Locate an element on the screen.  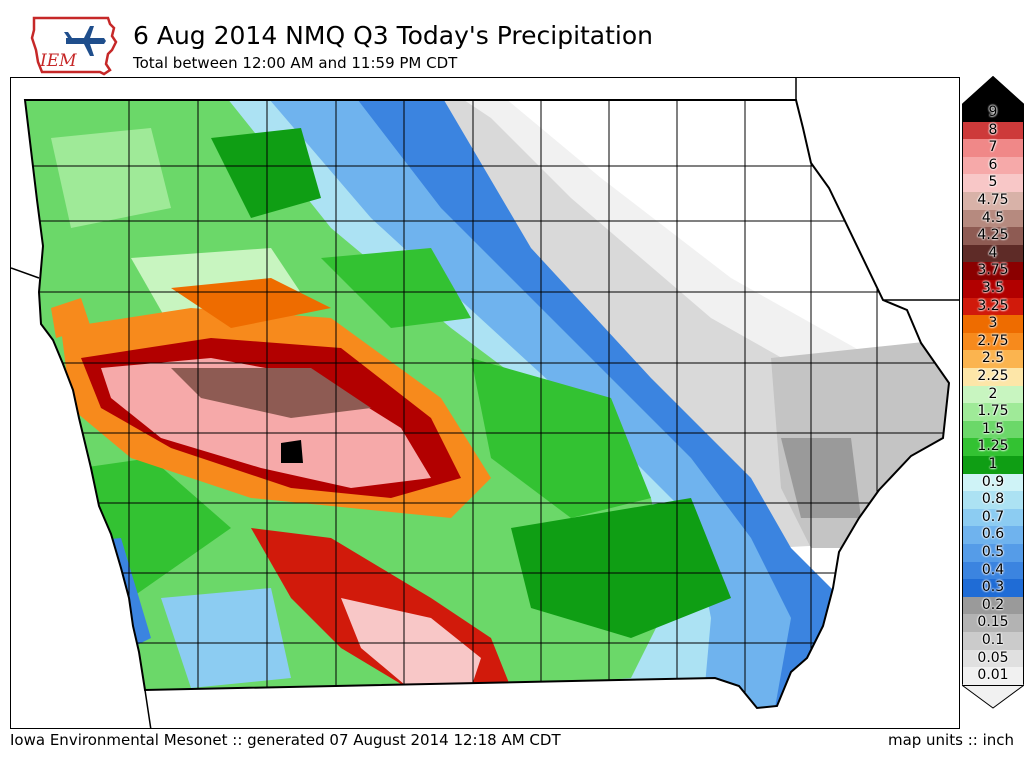
legend-label: 4.25 is located at coordinates (993, 235).